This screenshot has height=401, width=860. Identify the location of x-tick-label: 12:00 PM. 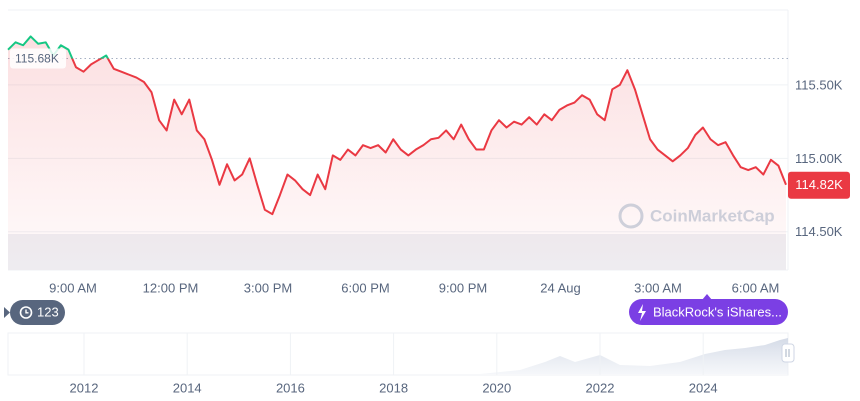
(171, 287).